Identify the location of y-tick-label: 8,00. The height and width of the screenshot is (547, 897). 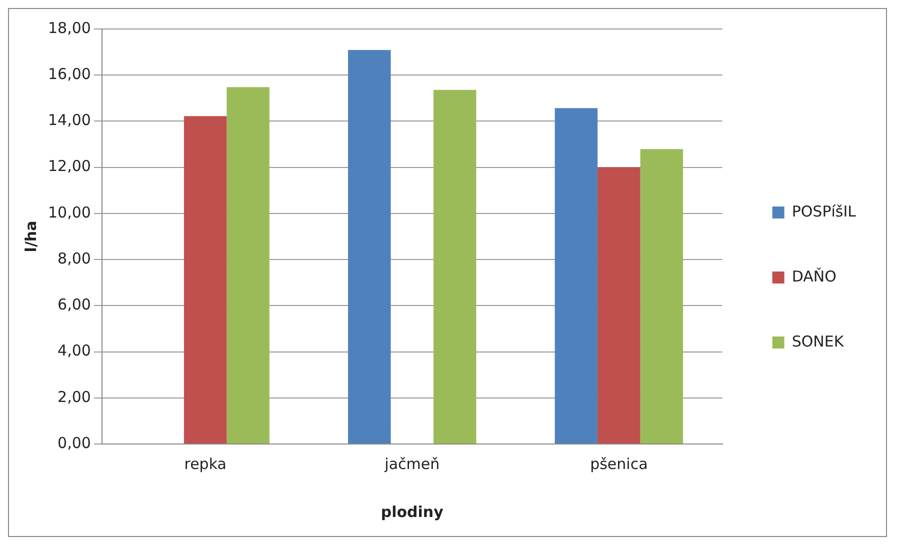
(74, 258).